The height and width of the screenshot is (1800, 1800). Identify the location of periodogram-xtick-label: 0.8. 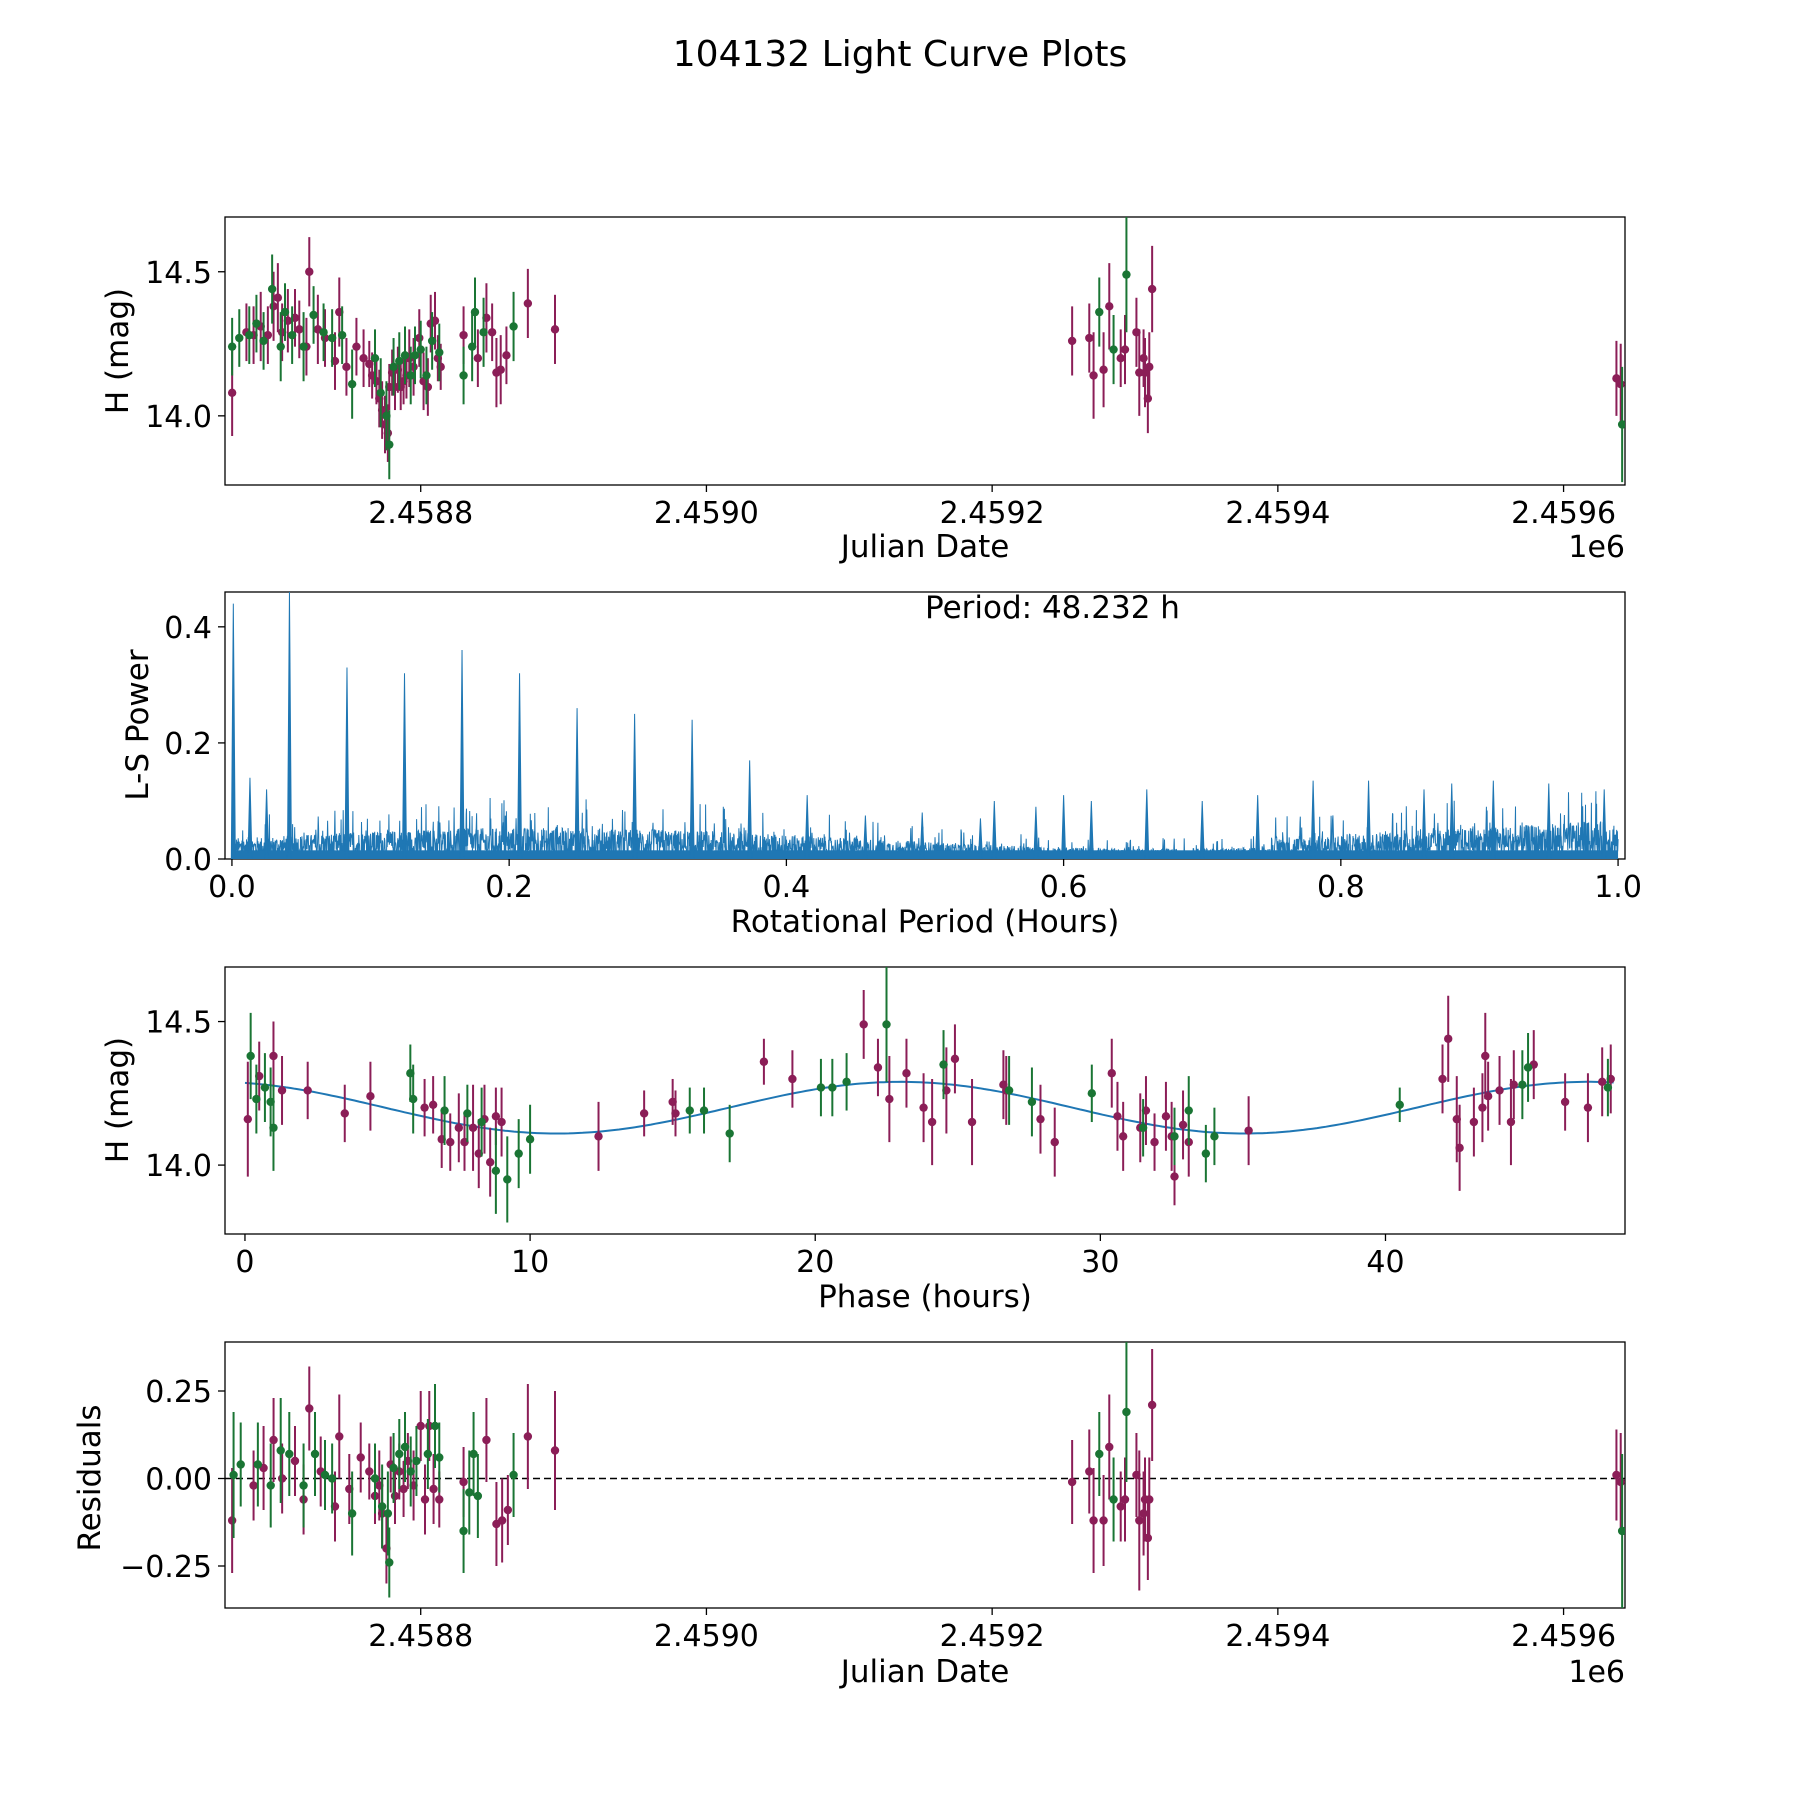
(1341, 887).